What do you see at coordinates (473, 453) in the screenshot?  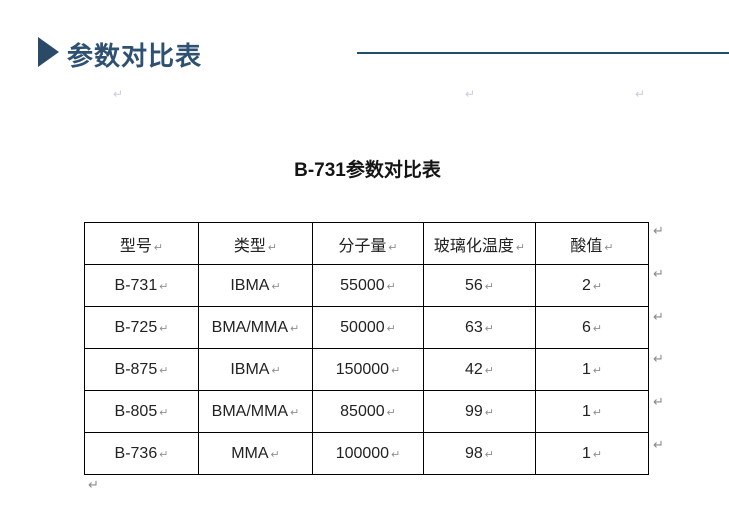 I see `cell-value: 98` at bounding box center [473, 453].